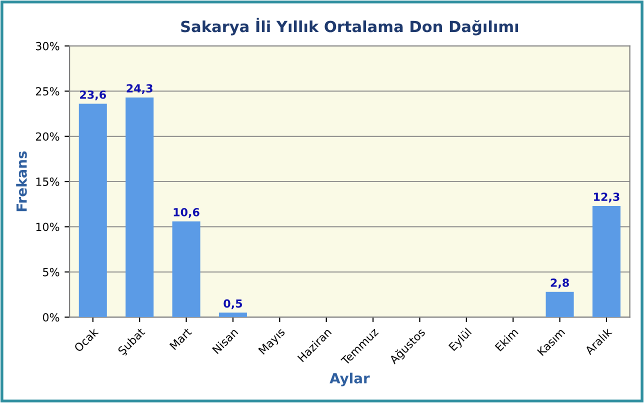  What do you see at coordinates (349, 27) in the screenshot?
I see `chart-title: Sakarya İli Yıllık Ortalama Don Dağılımı` at bounding box center [349, 27].